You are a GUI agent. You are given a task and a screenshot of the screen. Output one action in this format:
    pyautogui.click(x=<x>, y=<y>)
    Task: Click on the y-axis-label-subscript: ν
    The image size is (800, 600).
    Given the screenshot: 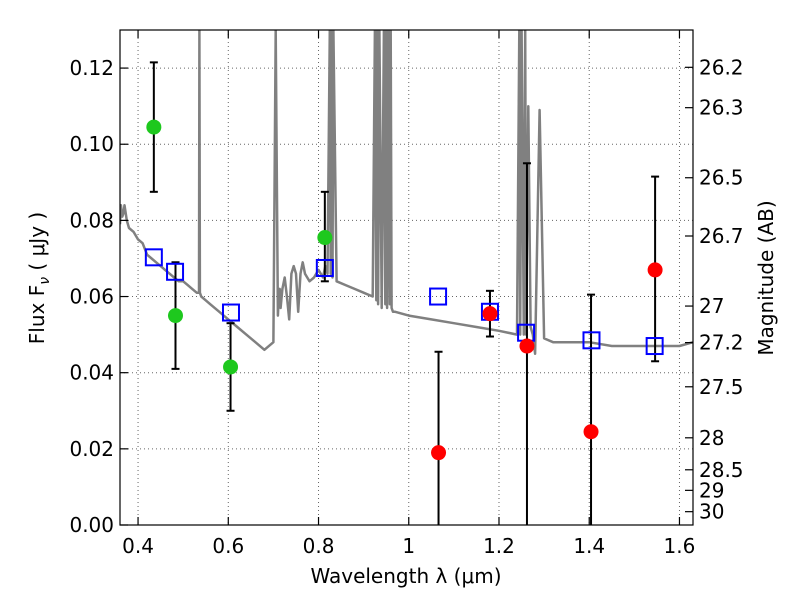 What is the action you would take?
    pyautogui.click(x=45, y=281)
    